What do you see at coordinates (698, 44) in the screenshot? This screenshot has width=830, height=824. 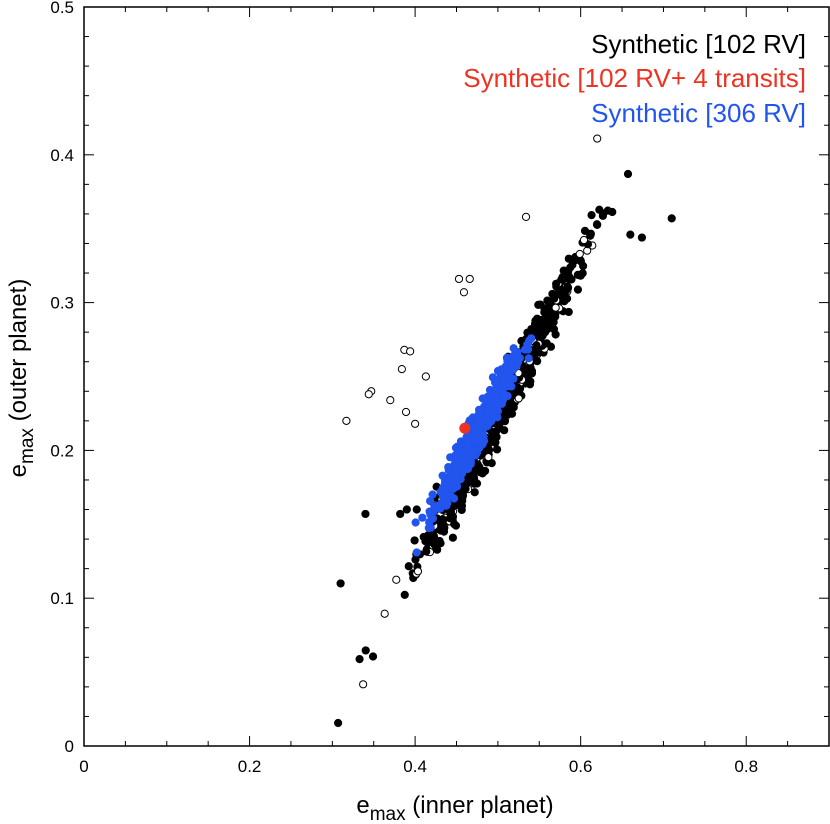 I see `legend-entry-102-rv: Synthetic [102 RV]` at bounding box center [698, 44].